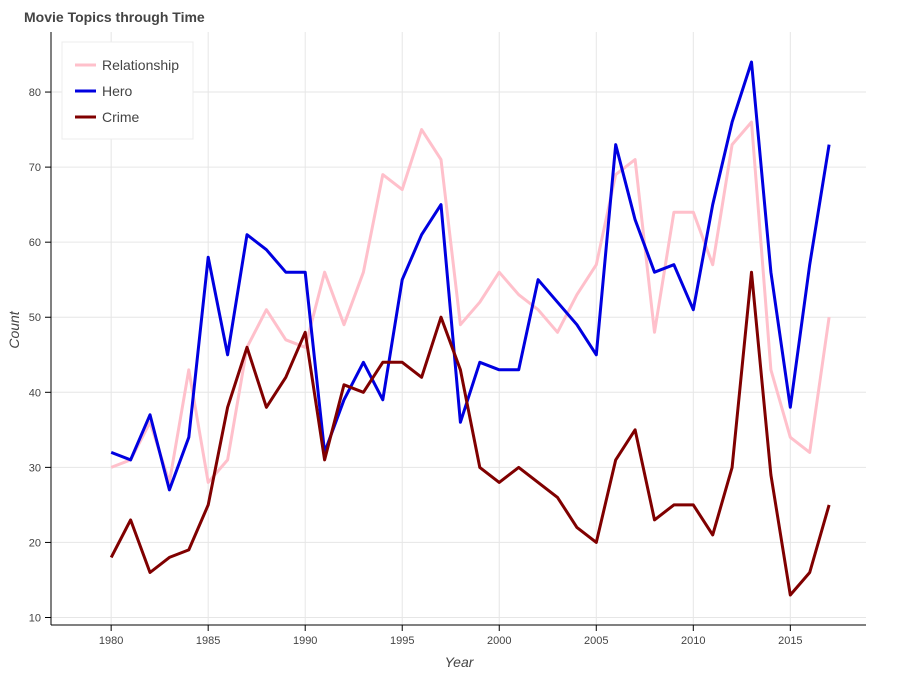 The width and height of the screenshot is (900, 675). Describe the element at coordinates (140, 65) in the screenshot. I see `legend-label-relationship: Relationship` at that location.